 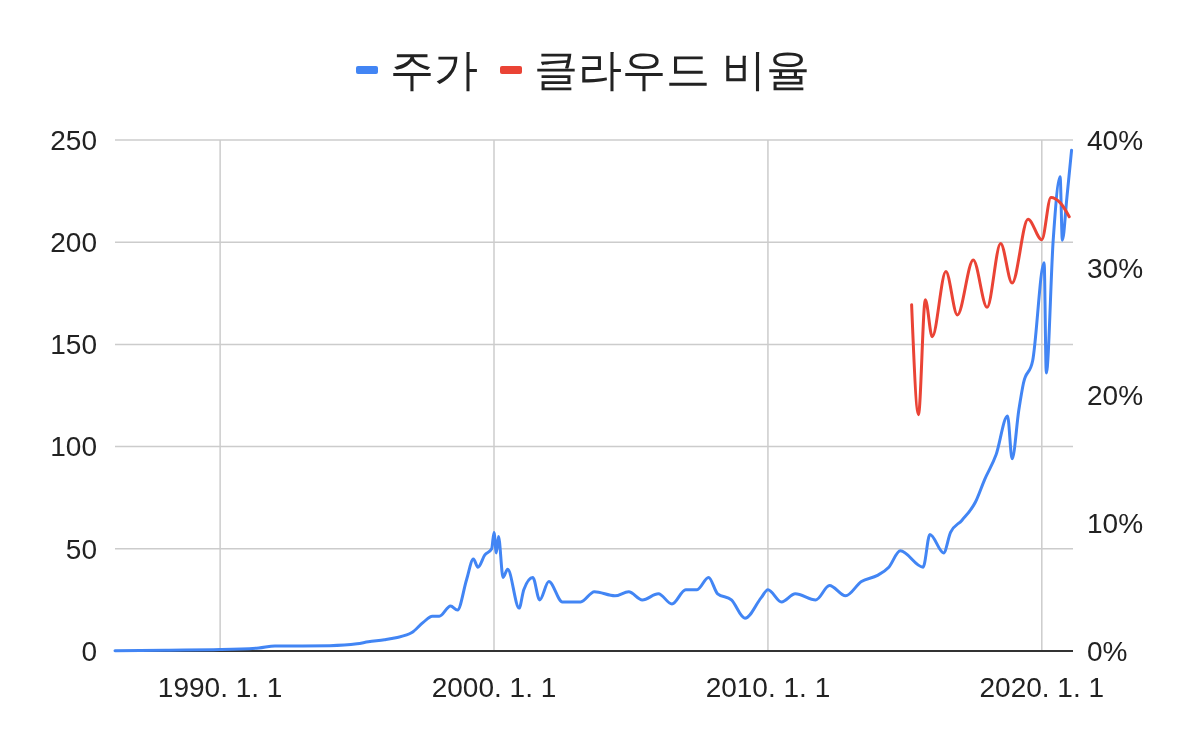 What do you see at coordinates (81, 549) in the screenshot?
I see `y-tick-label: 50` at bounding box center [81, 549].